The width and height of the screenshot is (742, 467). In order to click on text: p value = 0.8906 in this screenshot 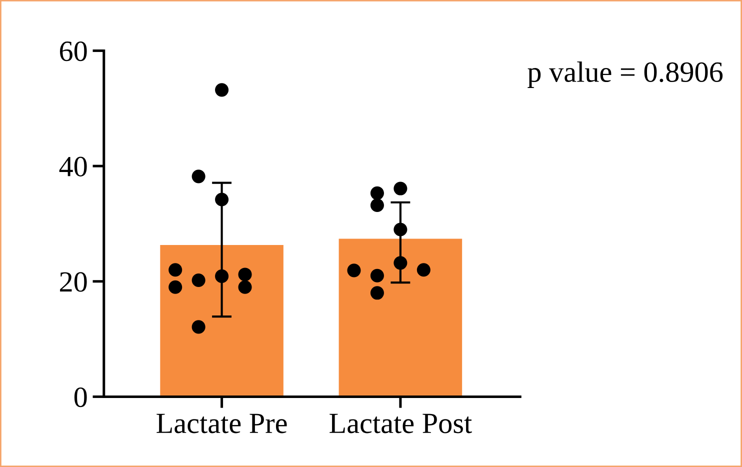, I will do `click(625, 74)`.